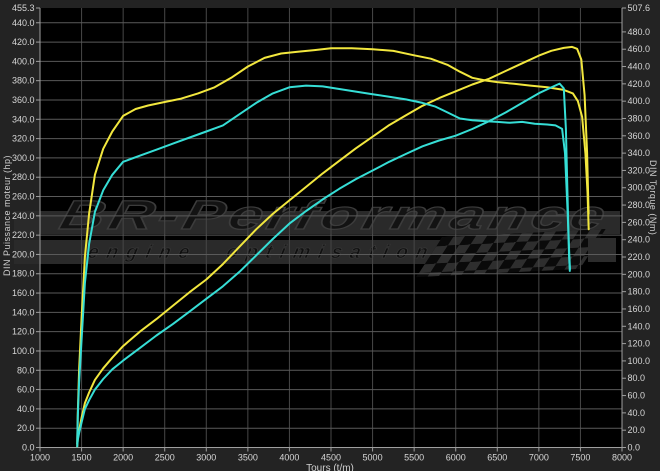 Image resolution: width=660 pixels, height=471 pixels. What do you see at coordinates (317, 222) in the screenshot?
I see `watermark-band-top` at bounding box center [317, 222].